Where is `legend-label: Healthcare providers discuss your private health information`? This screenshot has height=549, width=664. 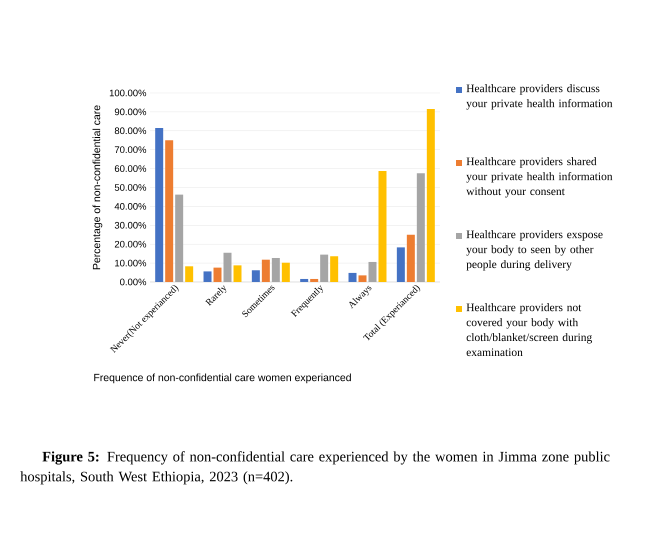
legend-label: Healthcare providers discuss your private health information is located at coordinates (539, 97).